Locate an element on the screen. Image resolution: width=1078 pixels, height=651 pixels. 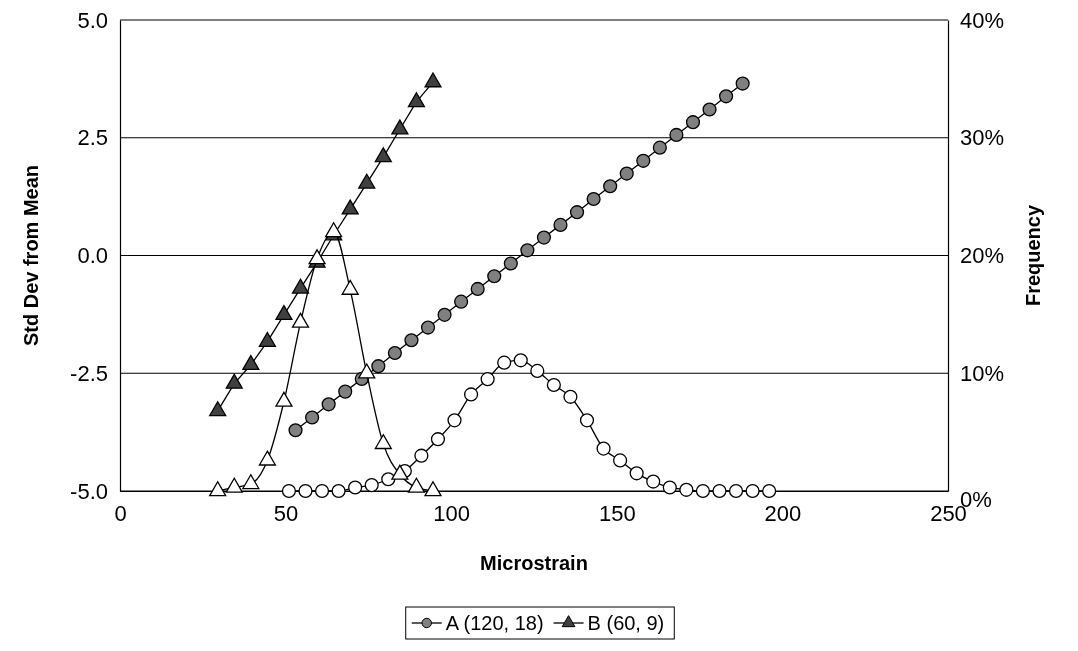
legend-label: B (60, 9) is located at coordinates (626, 623).